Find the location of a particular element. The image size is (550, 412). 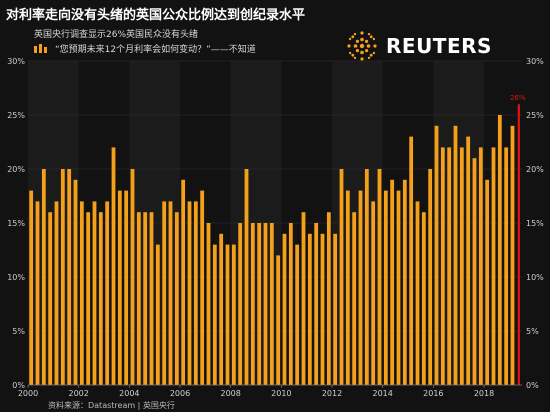

y-tick-label-left: 30% is located at coordinates (16, 61).